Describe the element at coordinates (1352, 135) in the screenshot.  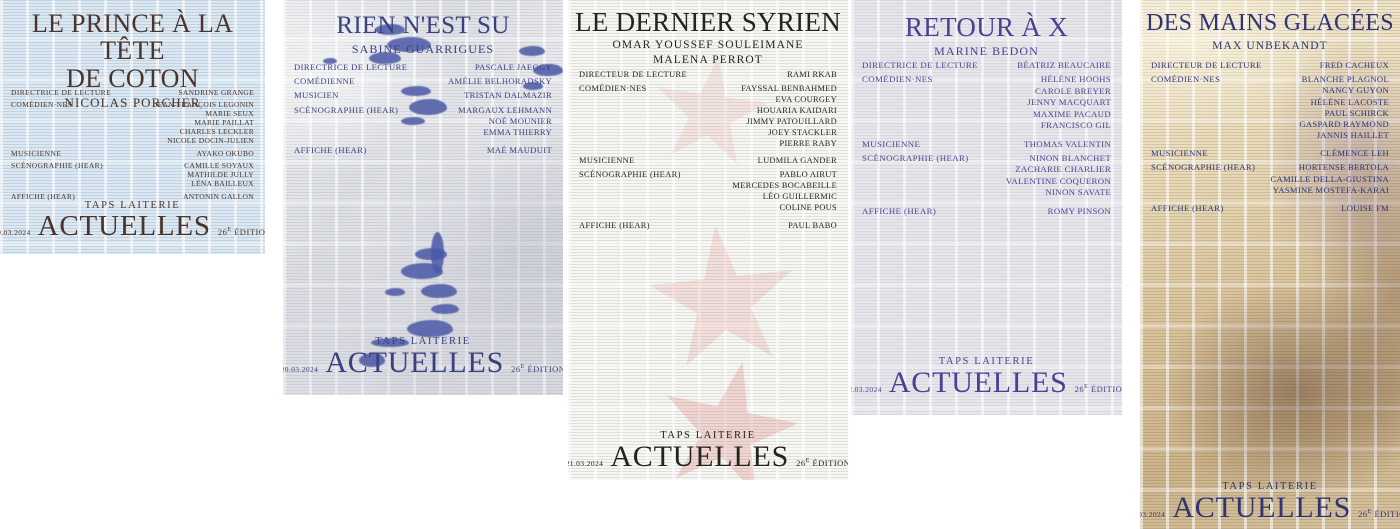
I see `credit-name: JANNIS HAILLET` at that location.